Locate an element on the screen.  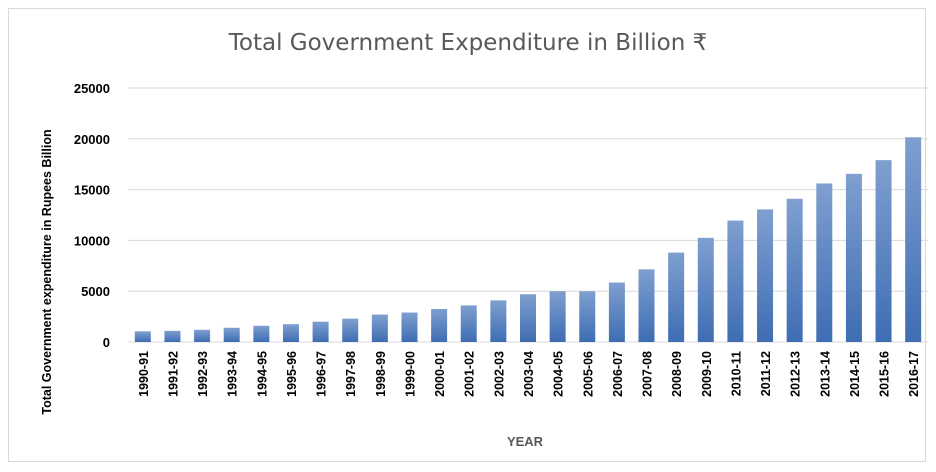
x-tick-label: 2008-09 is located at coordinates (677, 374).